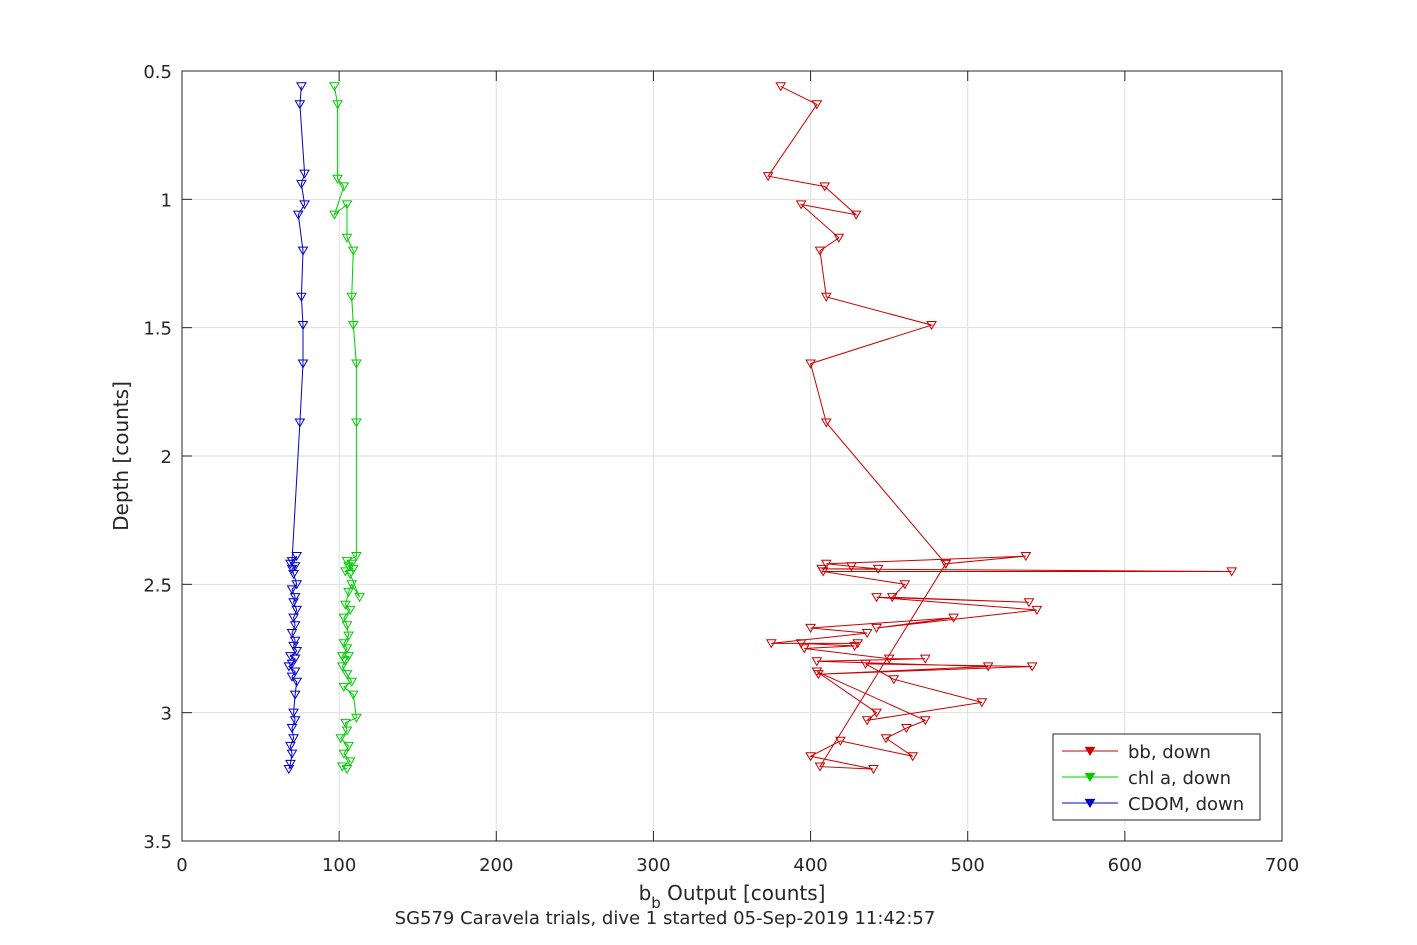 The image size is (1417, 945). I want to click on legend-label-chl-a-down: chl a, down, so click(1179, 778).